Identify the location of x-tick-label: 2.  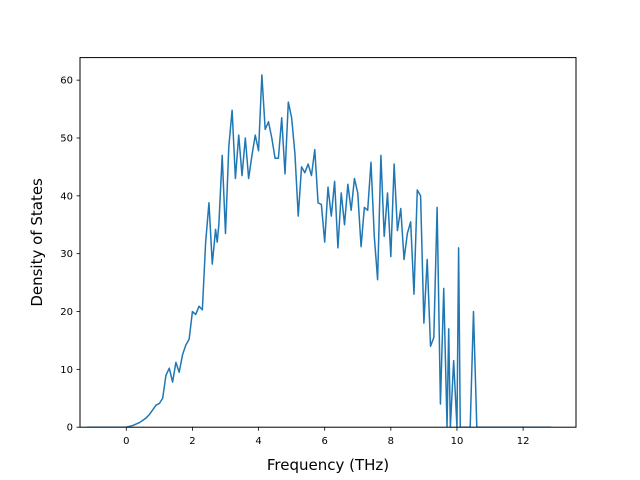
(192, 441).